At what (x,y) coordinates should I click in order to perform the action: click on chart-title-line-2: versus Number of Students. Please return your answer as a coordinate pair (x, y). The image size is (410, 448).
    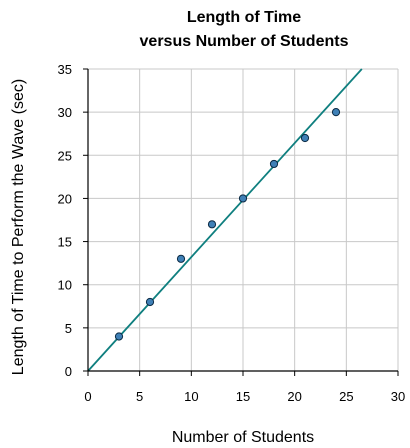
    Looking at the image, I should click on (244, 41).